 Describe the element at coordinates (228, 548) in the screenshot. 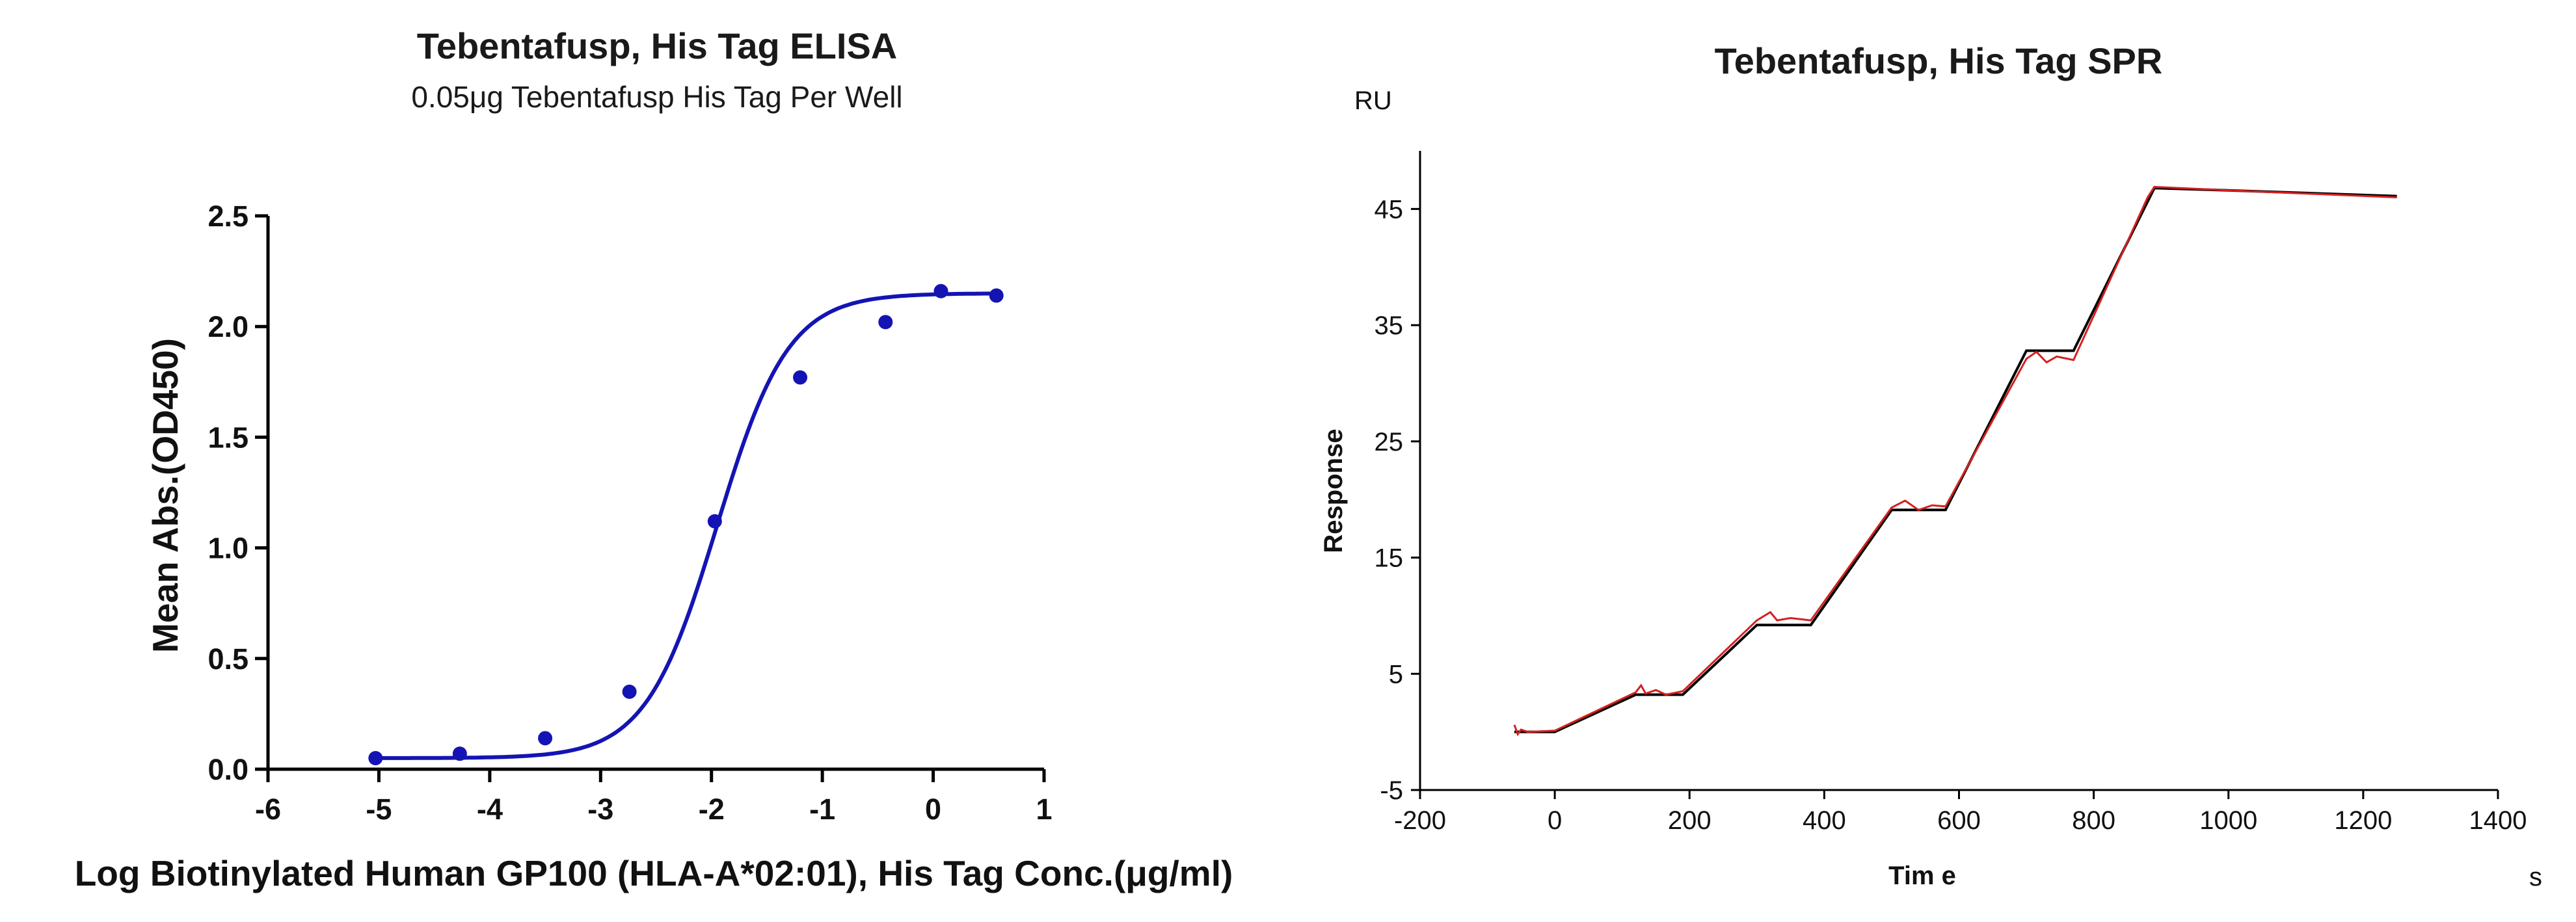

I see `elisa-y-tick-label: 1.0` at that location.